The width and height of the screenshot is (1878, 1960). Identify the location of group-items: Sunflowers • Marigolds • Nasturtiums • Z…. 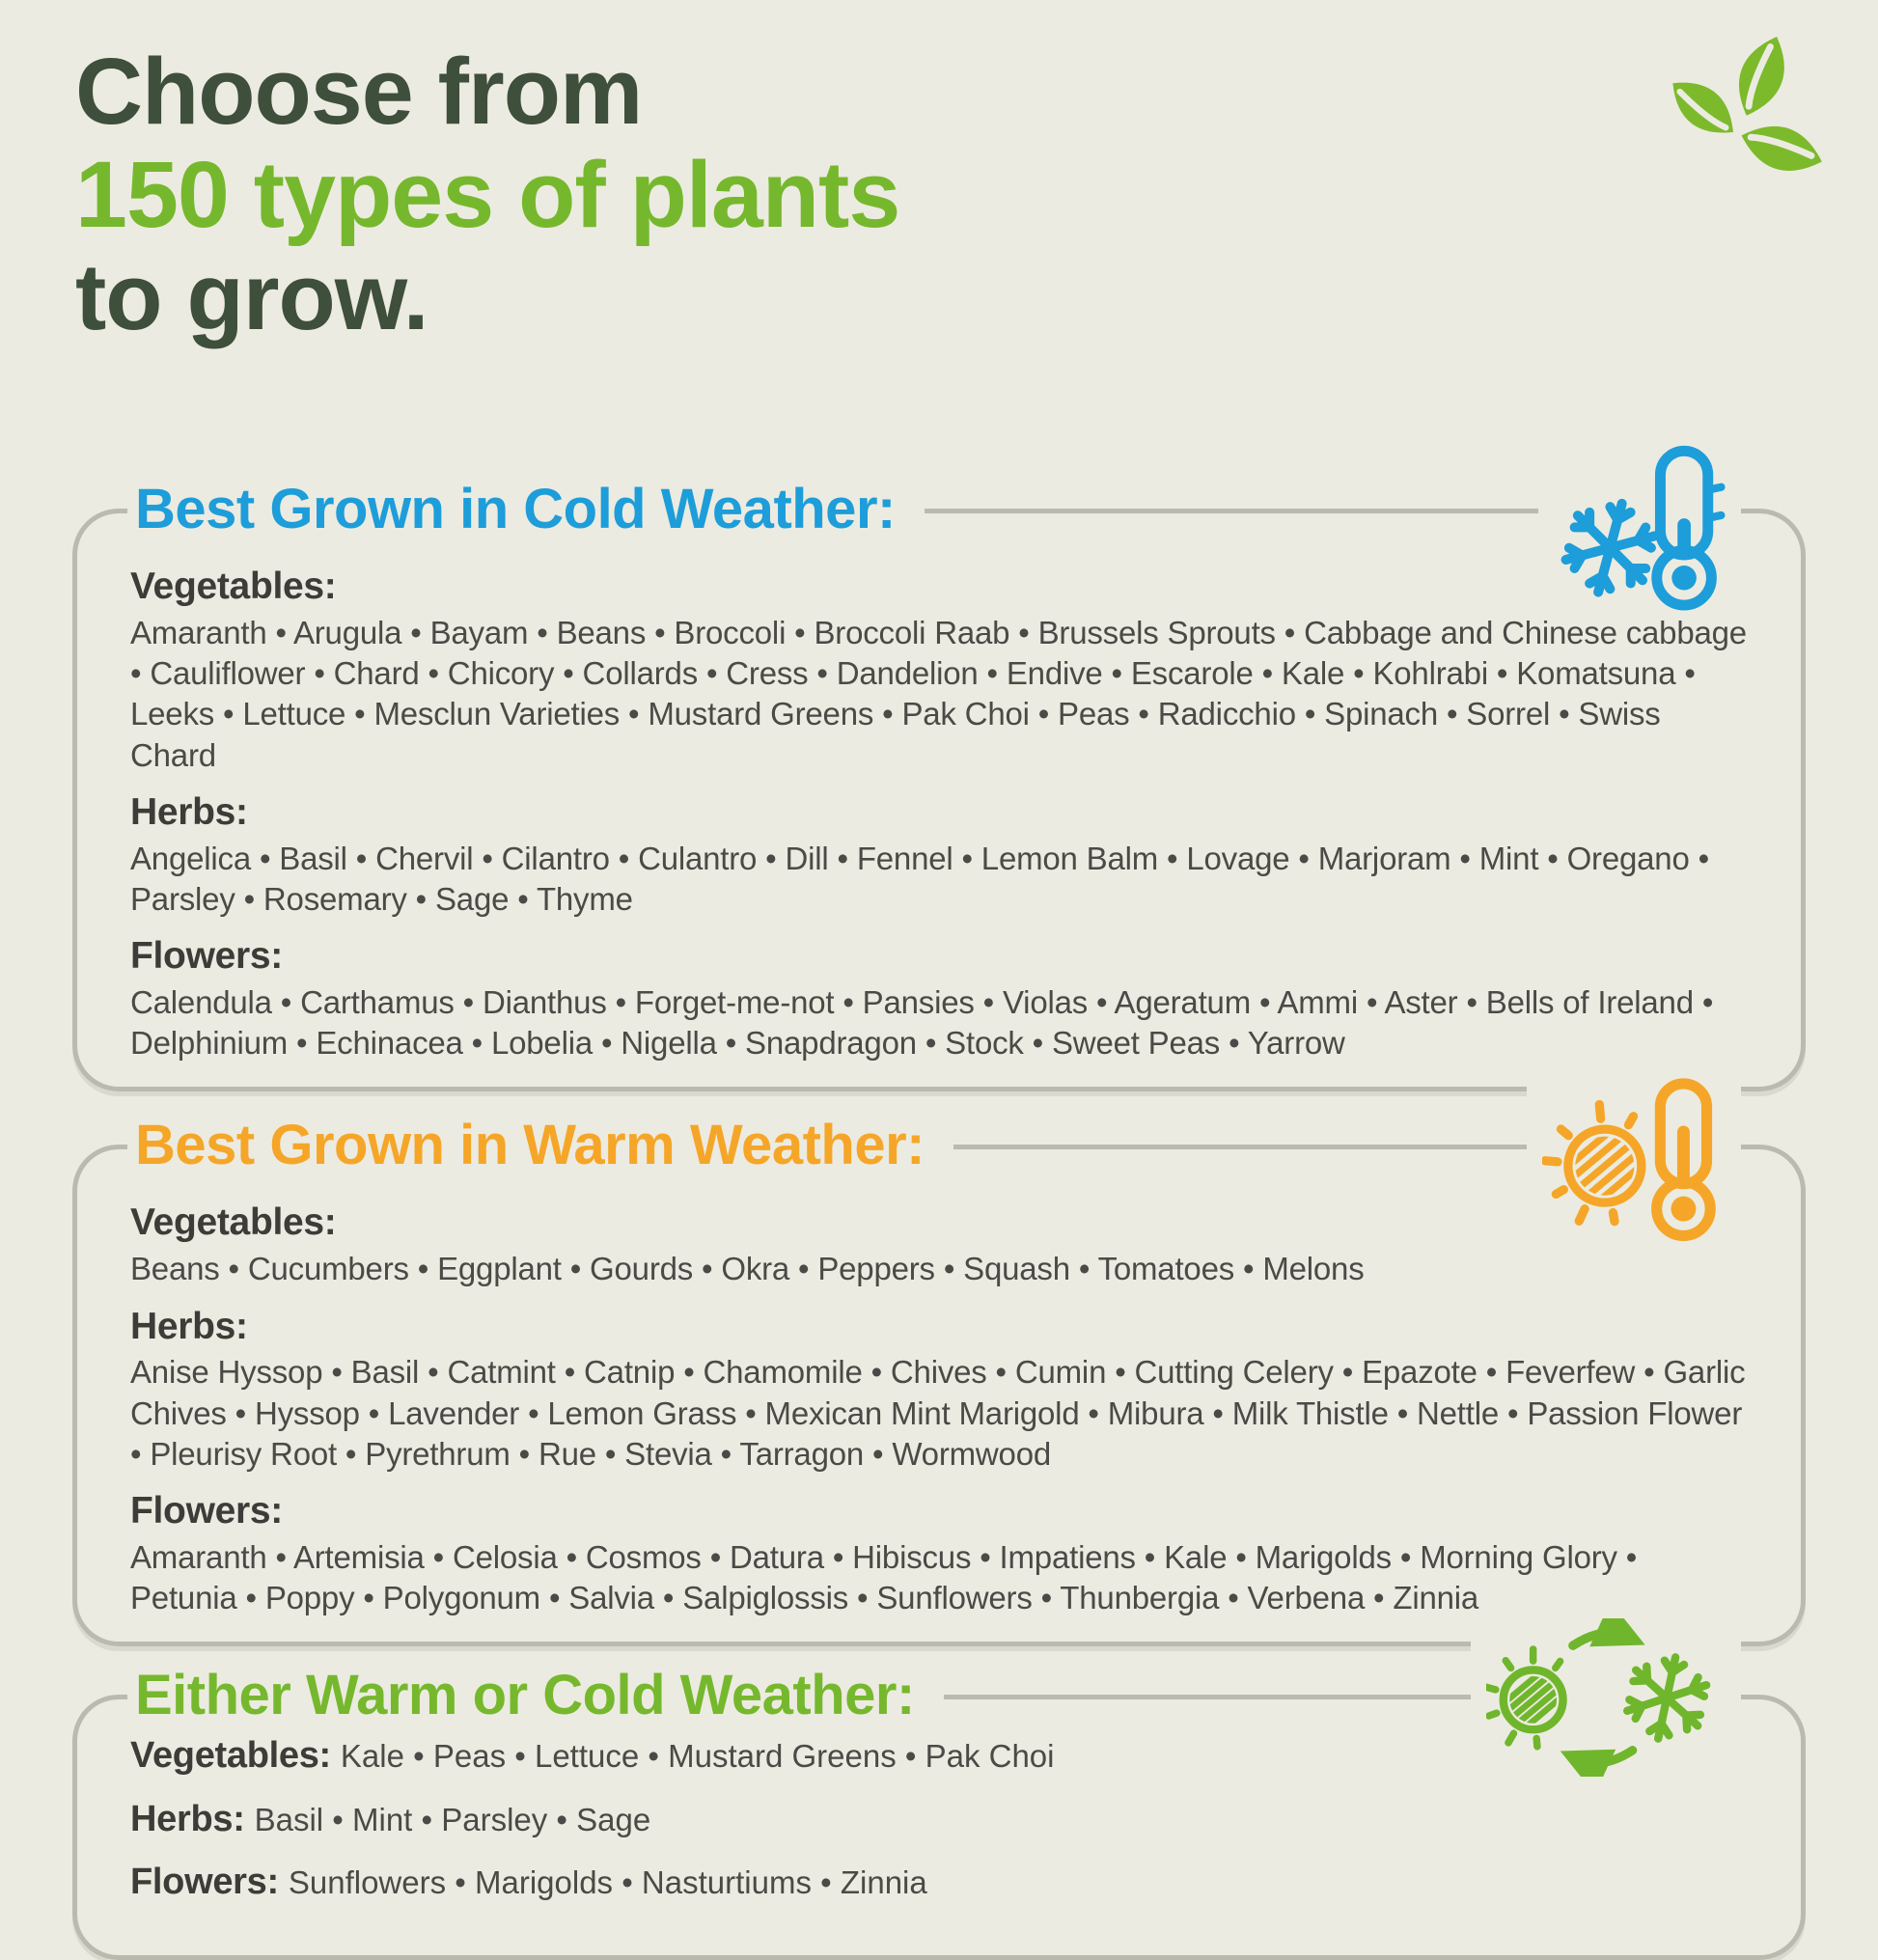
(607, 1882).